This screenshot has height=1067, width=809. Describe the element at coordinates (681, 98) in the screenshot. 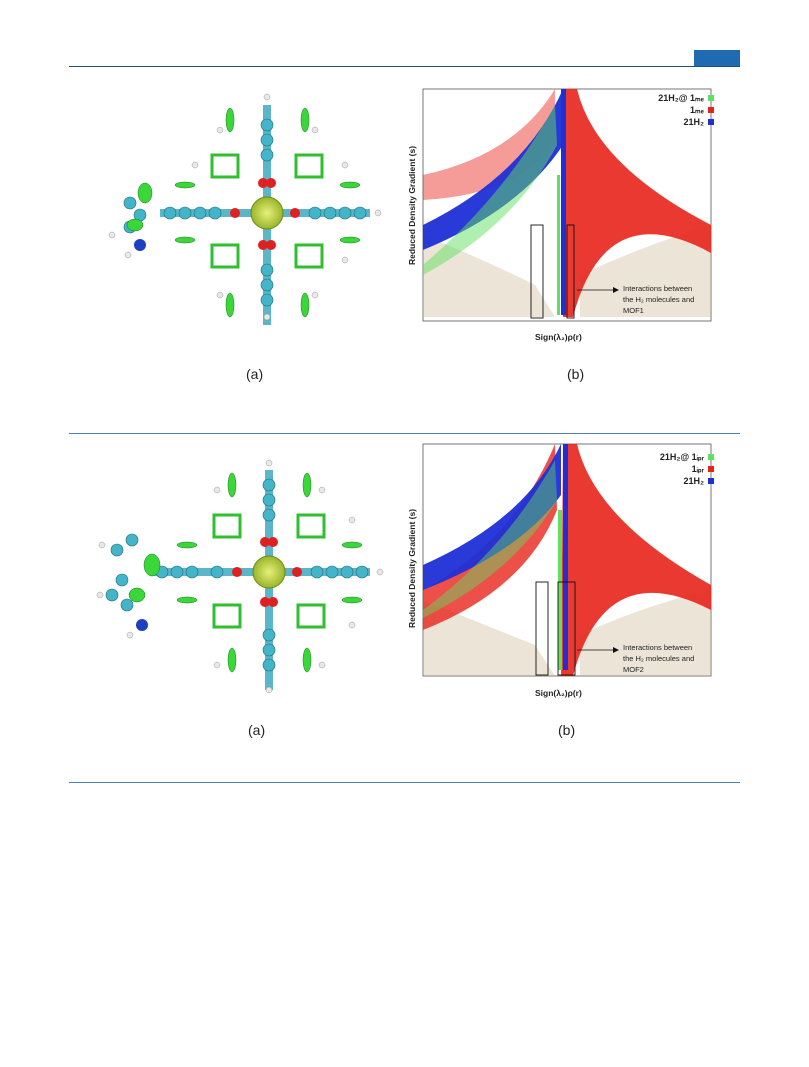

I see `legend-1-complex: 21H₂@ 1ₘₑ` at that location.